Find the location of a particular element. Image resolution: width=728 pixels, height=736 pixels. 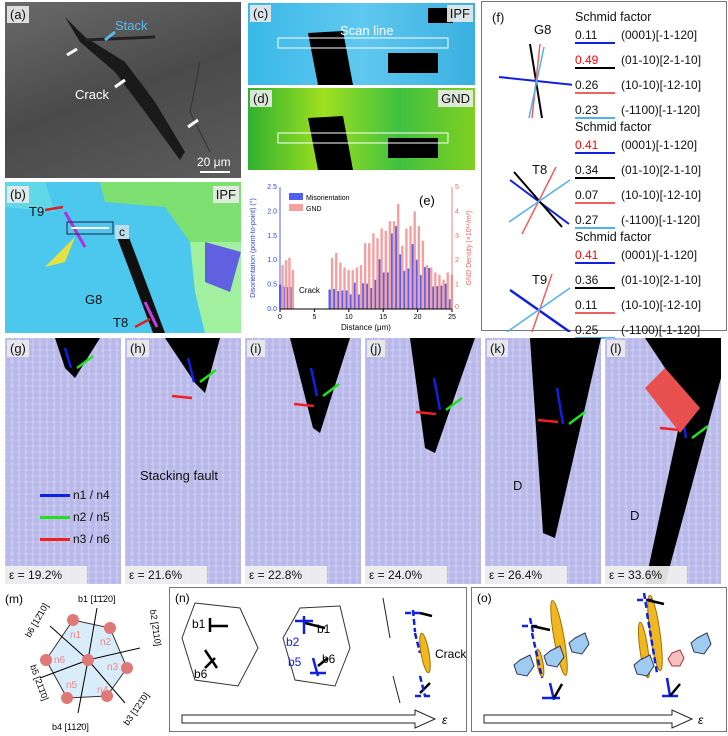

schmid-value: 0.36 is located at coordinates (595, 281).